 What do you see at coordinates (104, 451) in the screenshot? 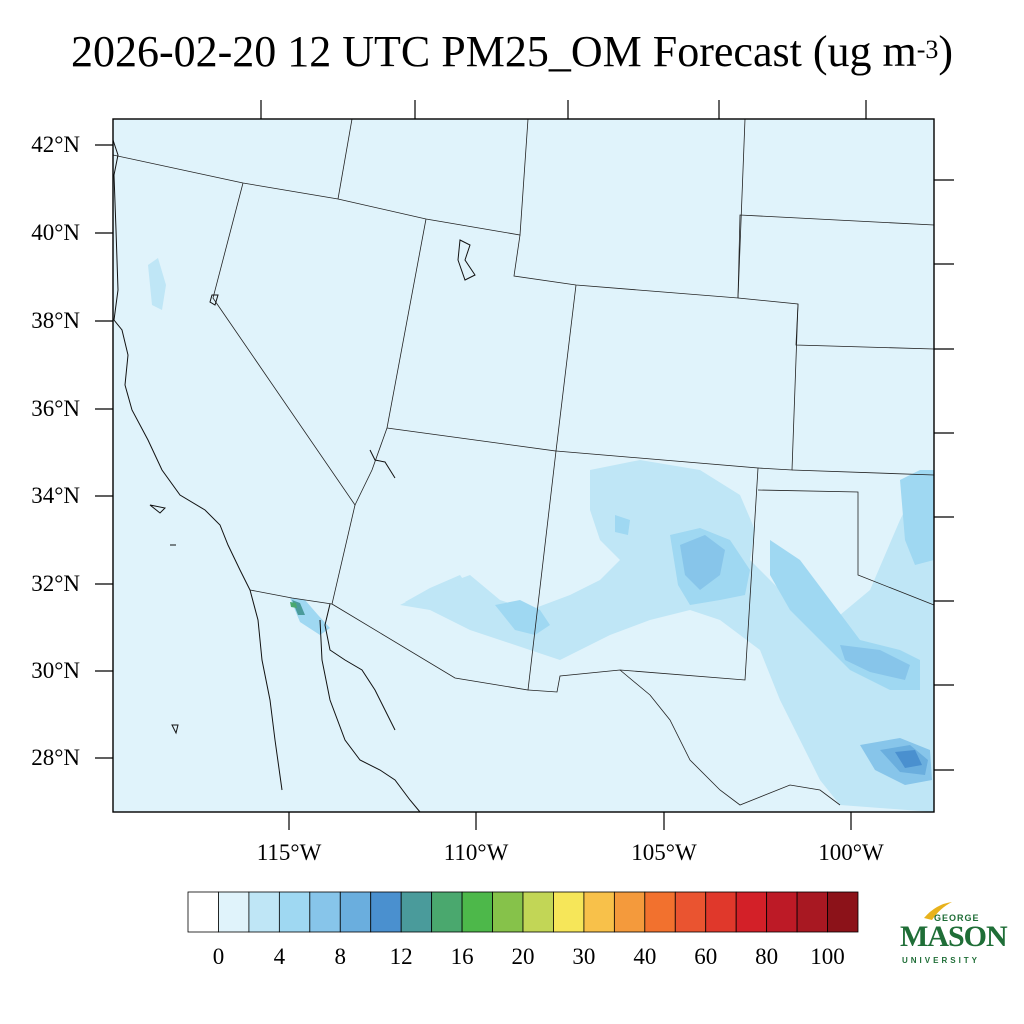
I see `left-ticks` at bounding box center [104, 451].